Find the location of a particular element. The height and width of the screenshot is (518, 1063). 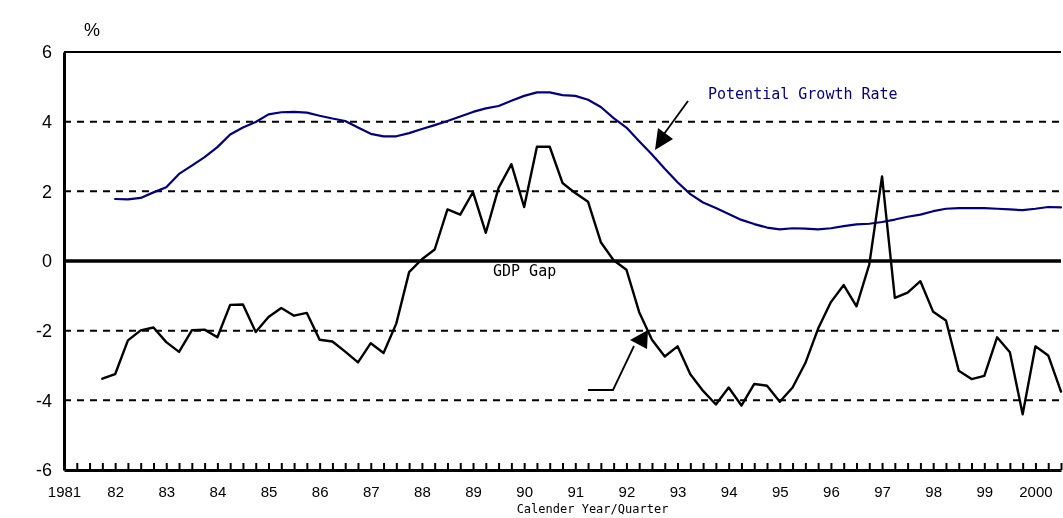

y-tick-label: 4 is located at coordinates (46, 121).